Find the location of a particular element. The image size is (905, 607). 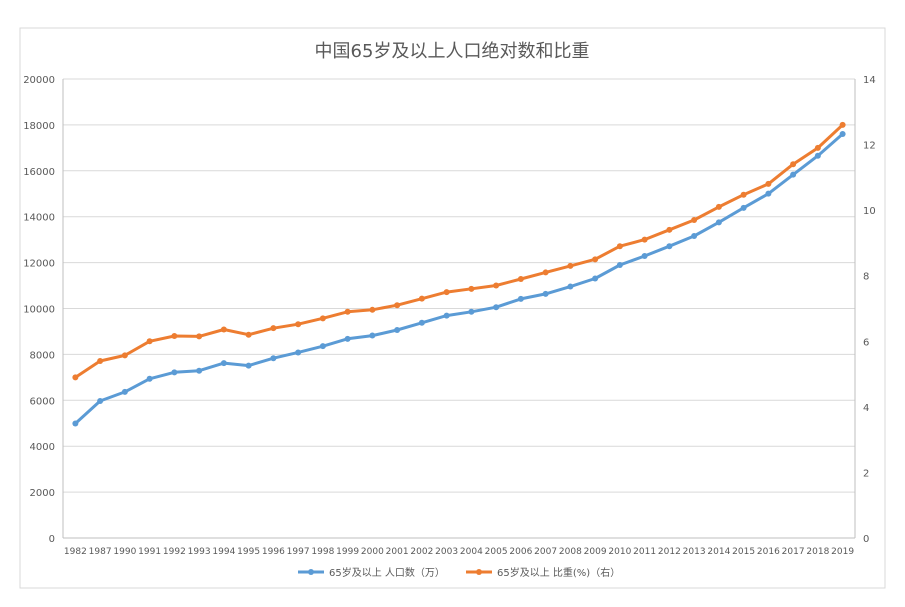

y-left-tick-label: 10000 is located at coordinates (39, 310).